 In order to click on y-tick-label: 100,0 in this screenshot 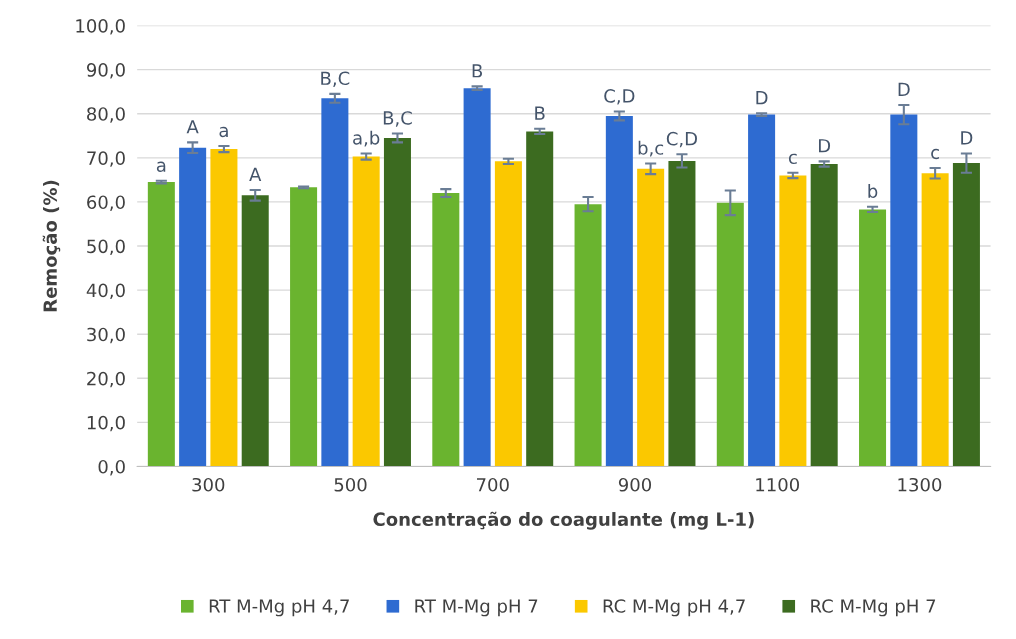, I will do `click(100, 27)`.